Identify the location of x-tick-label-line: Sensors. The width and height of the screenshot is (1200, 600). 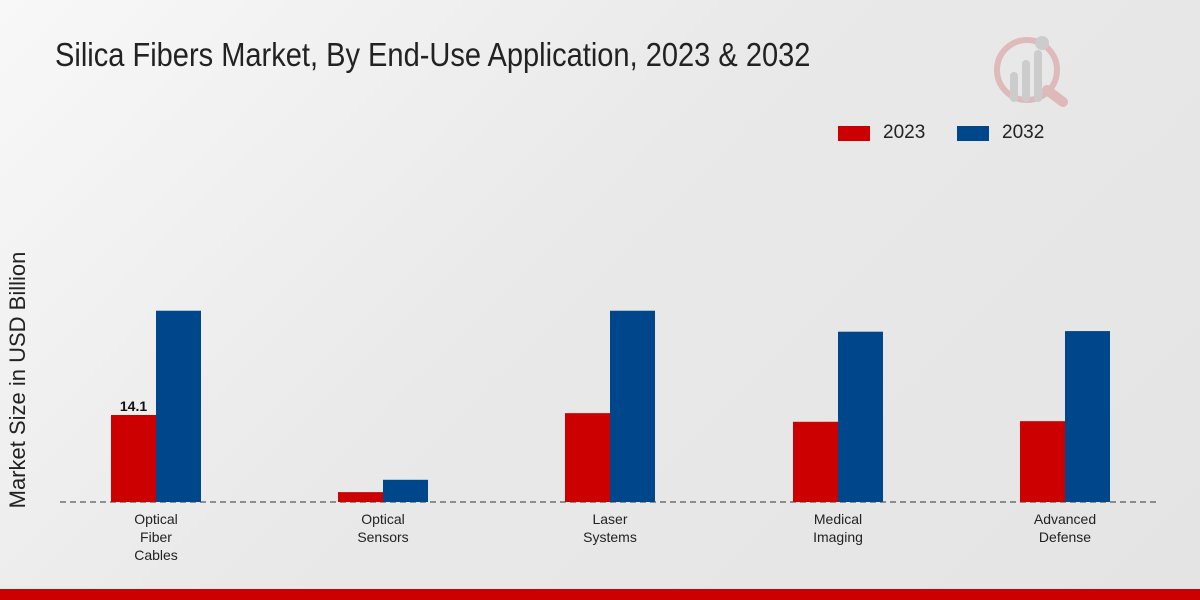
(382, 537).